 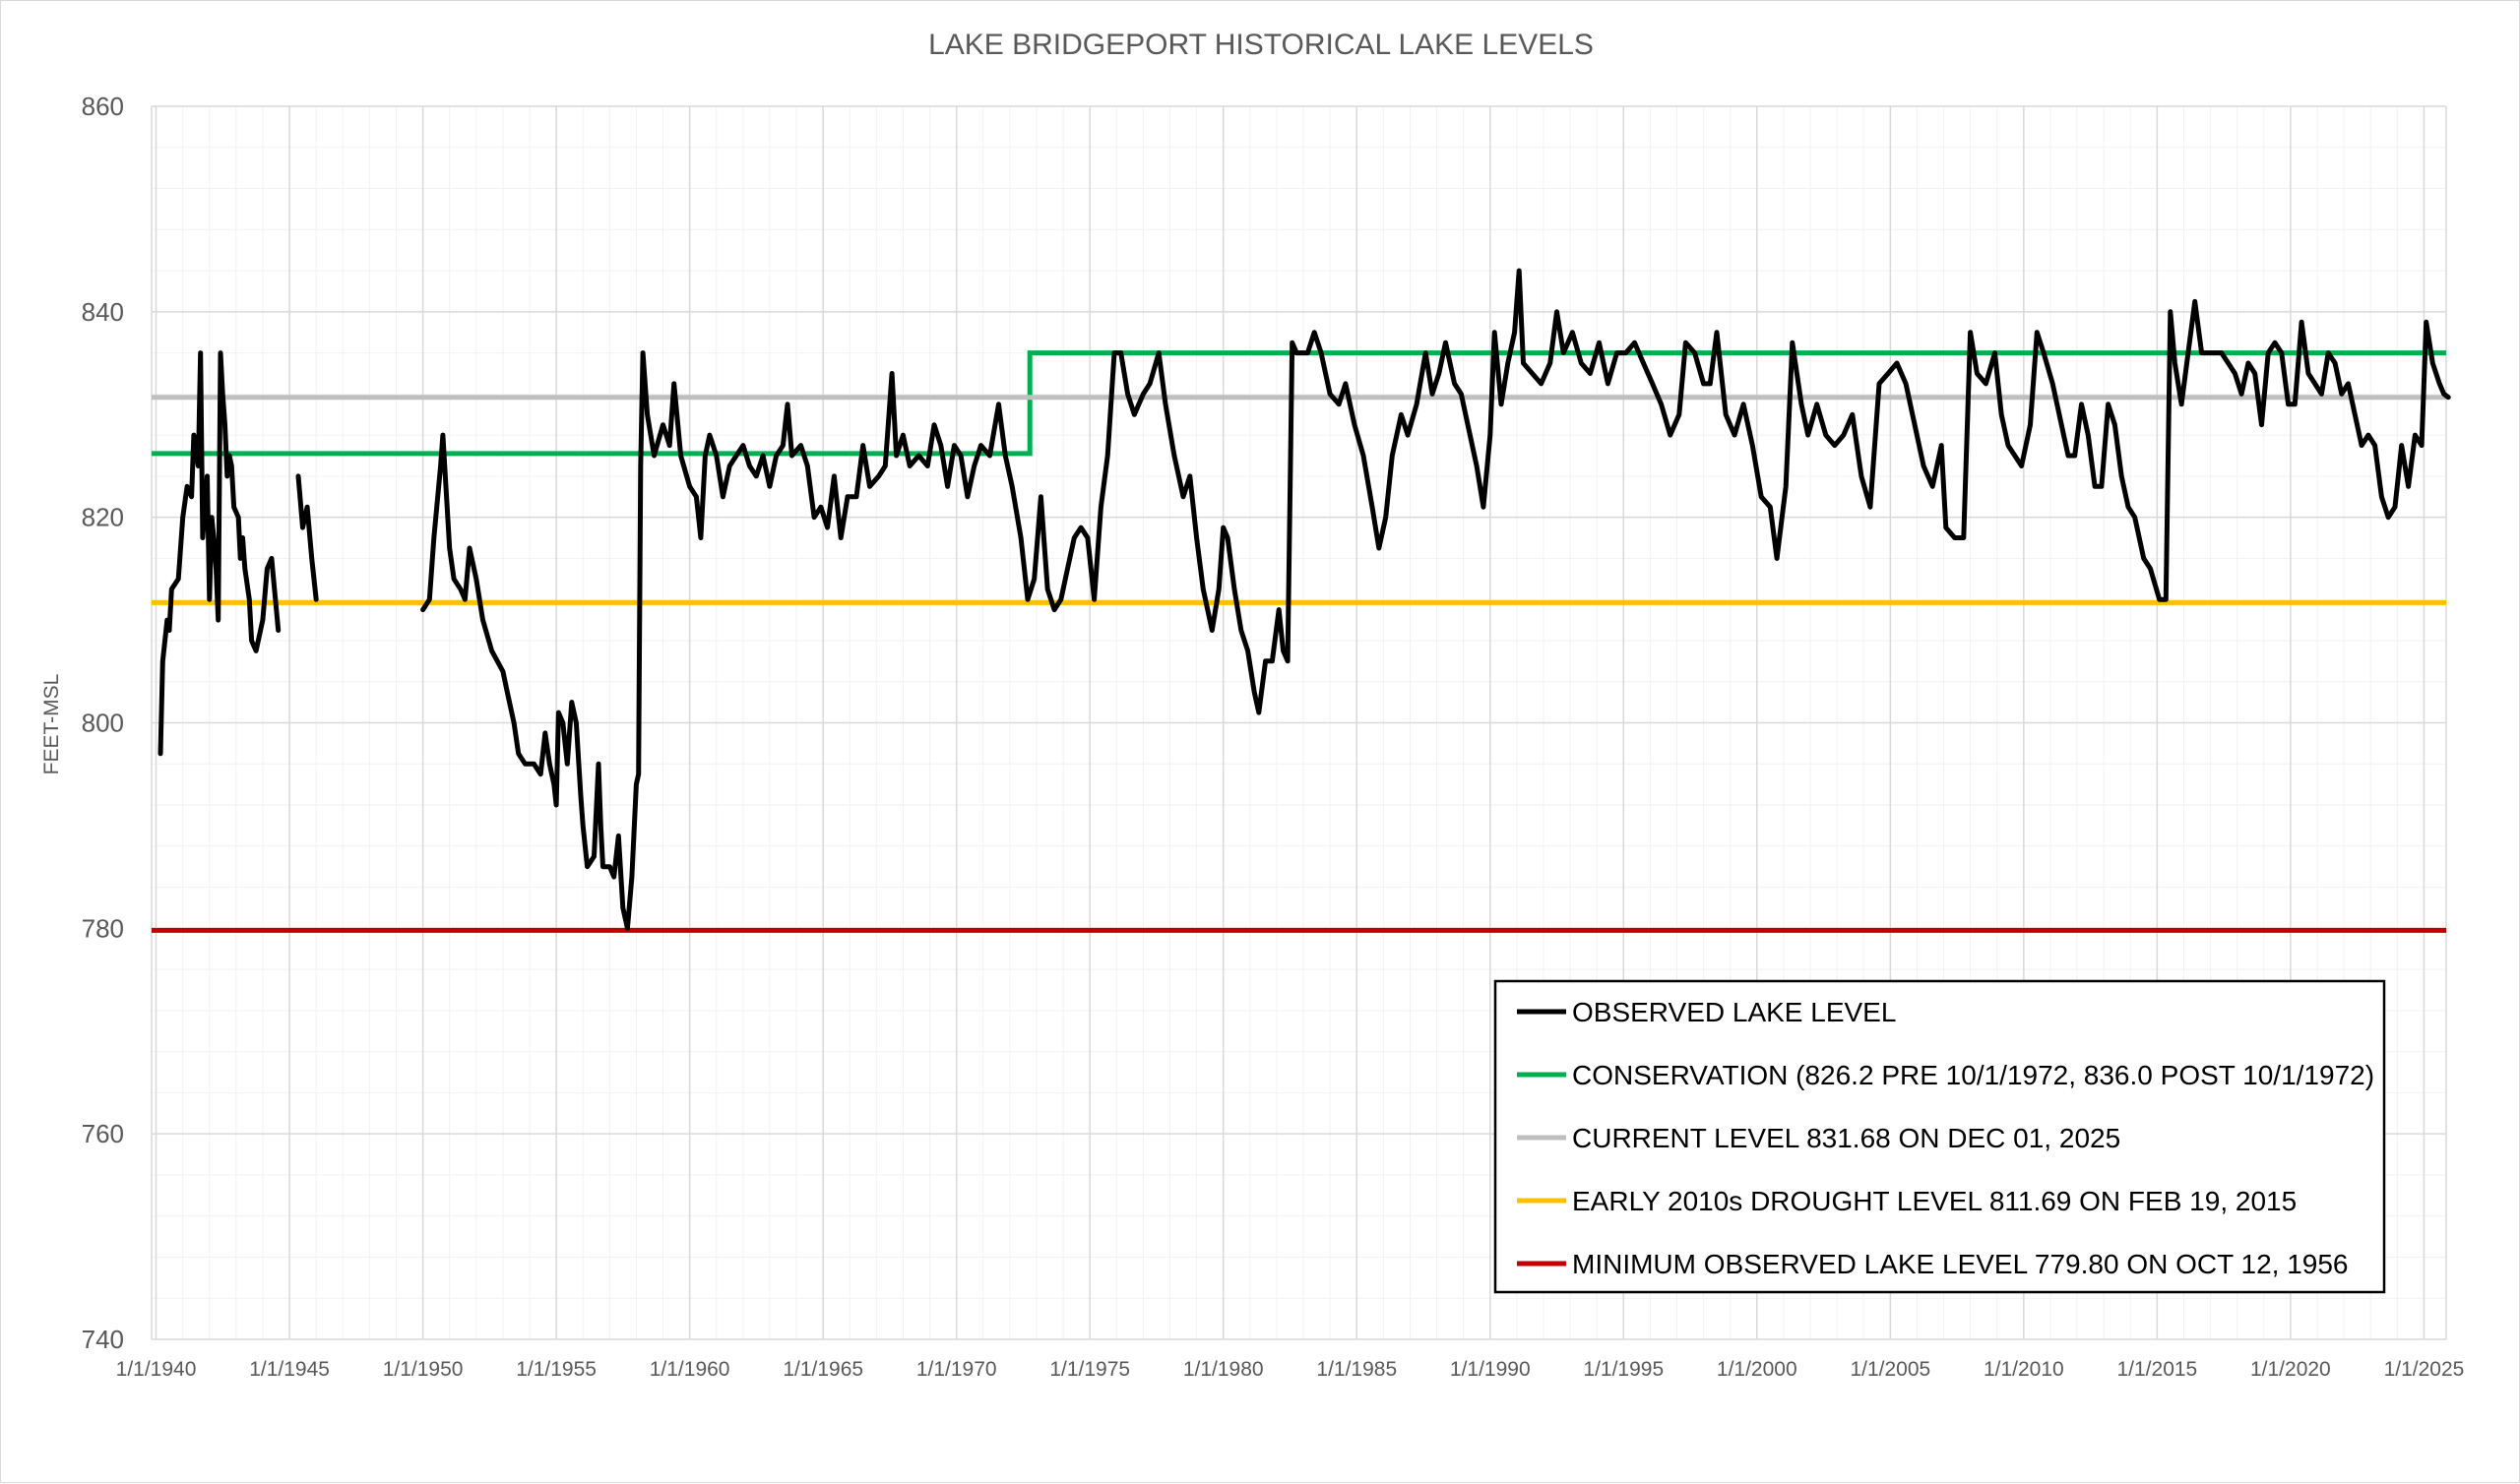 I want to click on x-tick-label: 1/1/1960, so click(x=690, y=1370).